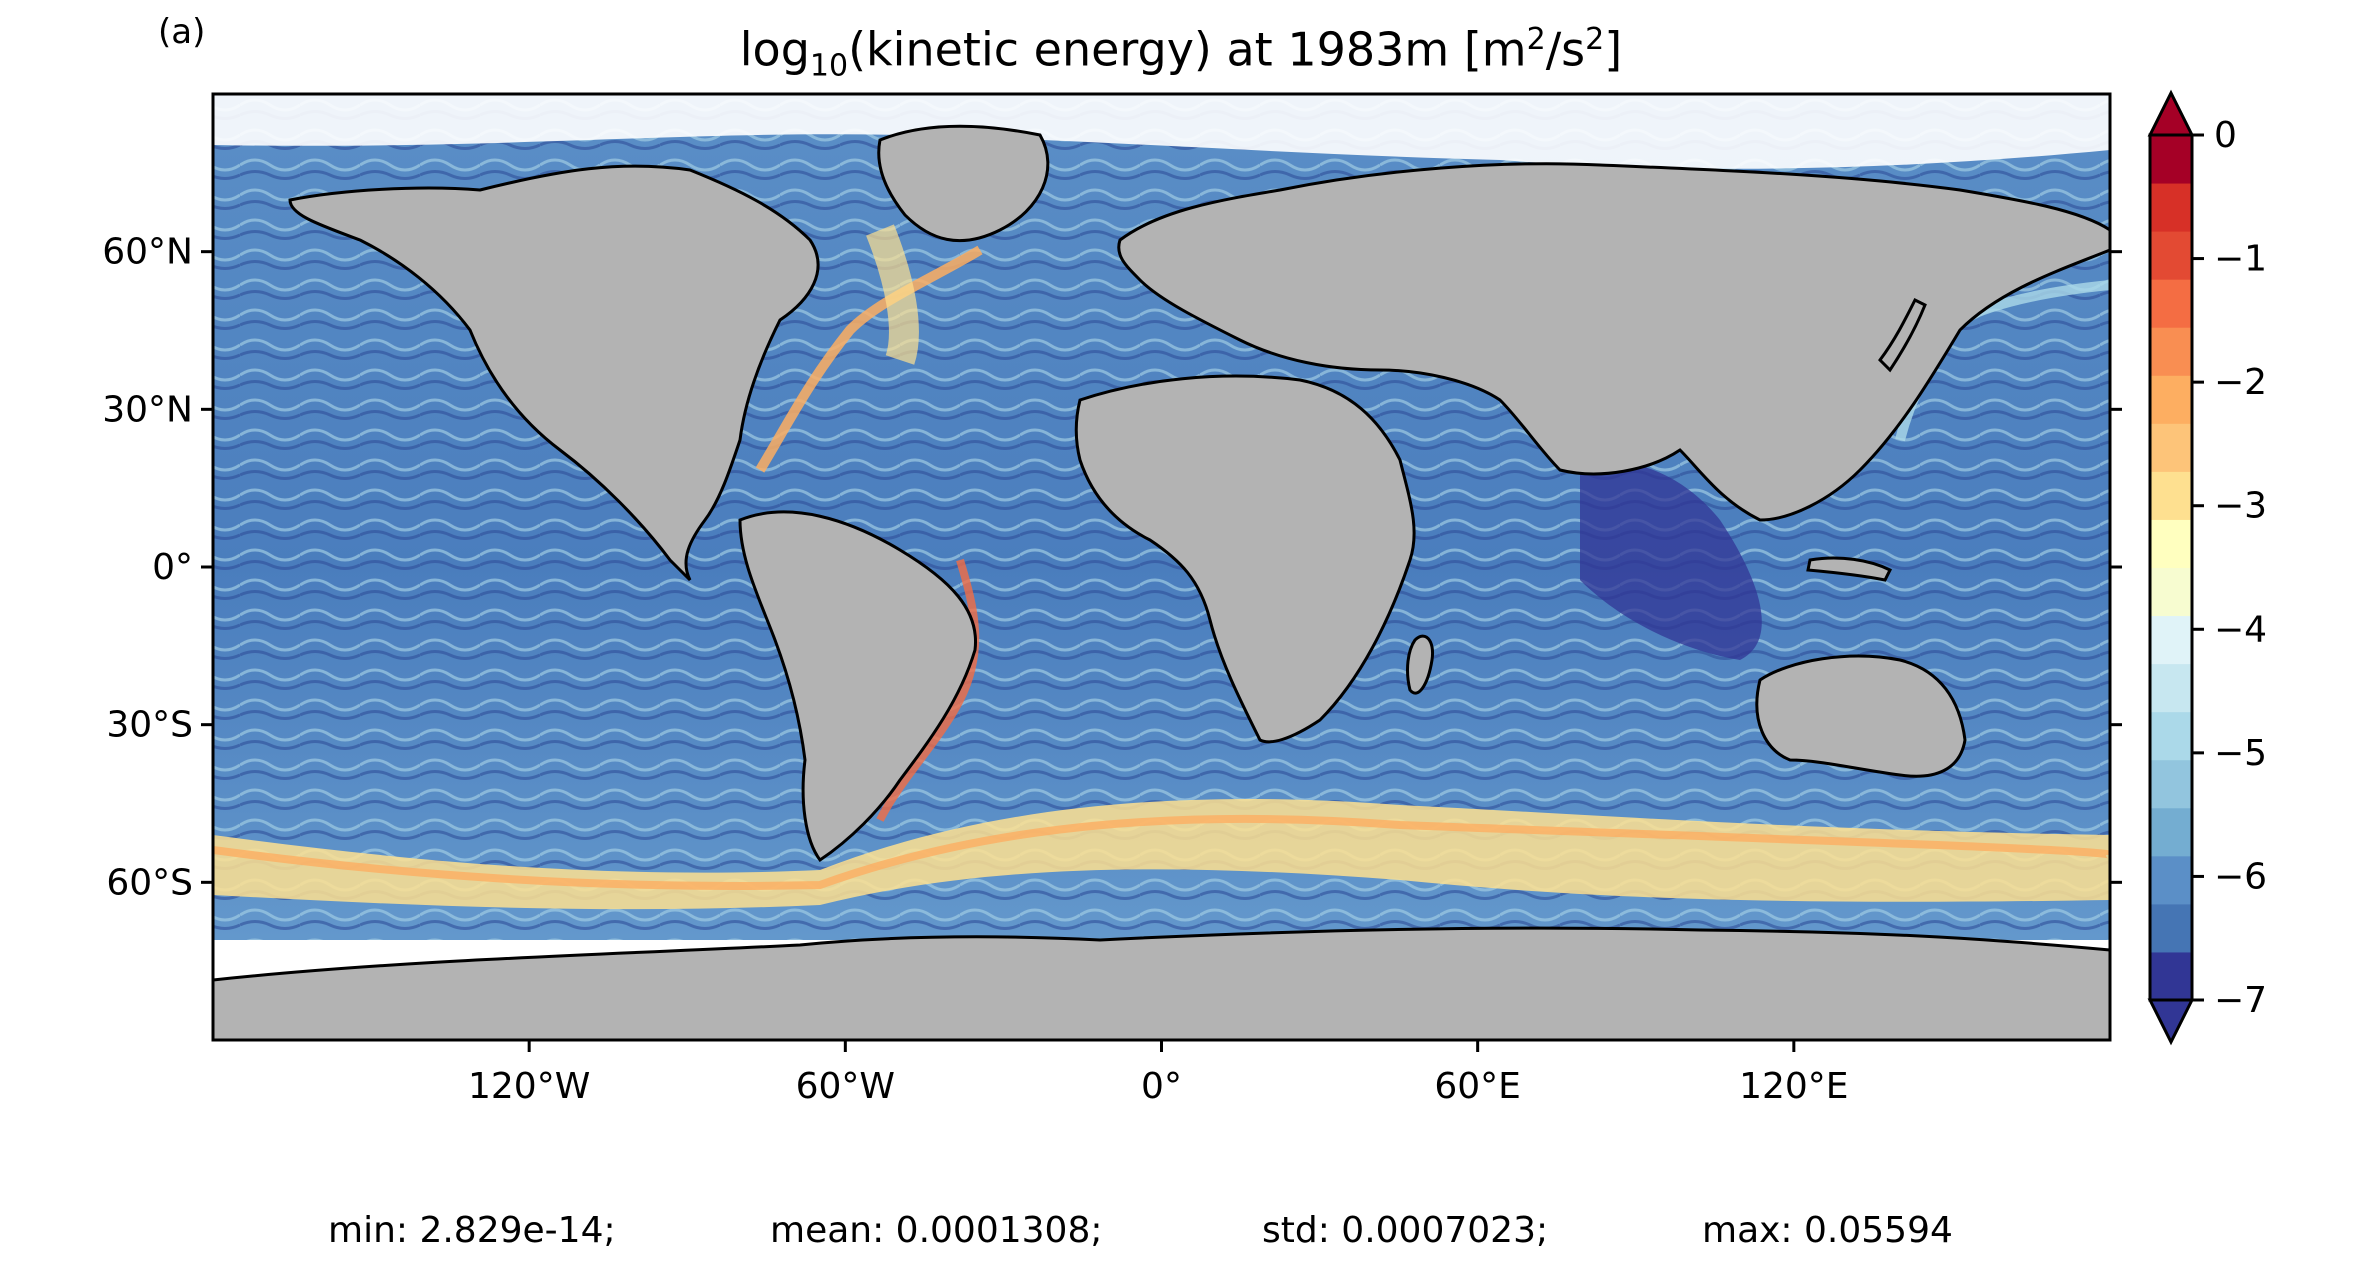  I want to click on y-tick-label: 30°N, so click(147, 409).